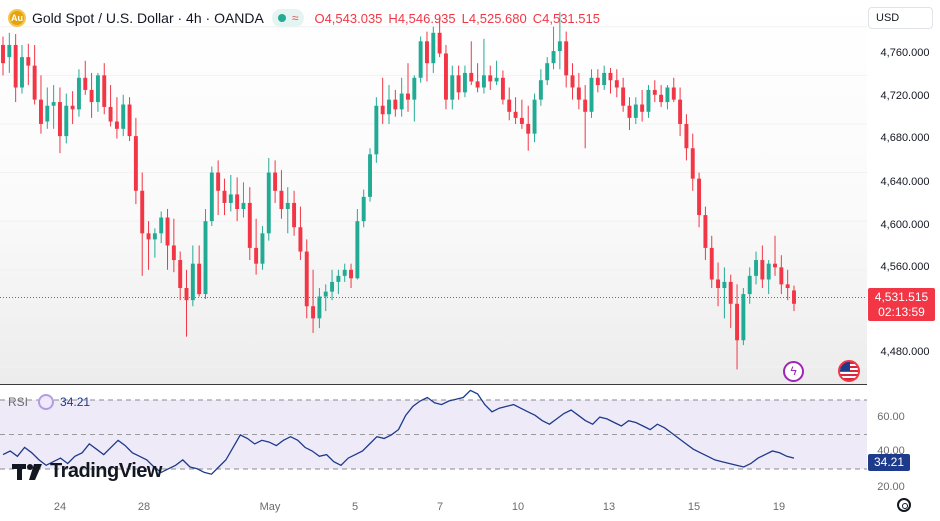 This screenshot has width=940, height=521. Describe the element at coordinates (901, 297) in the screenshot. I see `last-price-value: 4,531.515` at that location.